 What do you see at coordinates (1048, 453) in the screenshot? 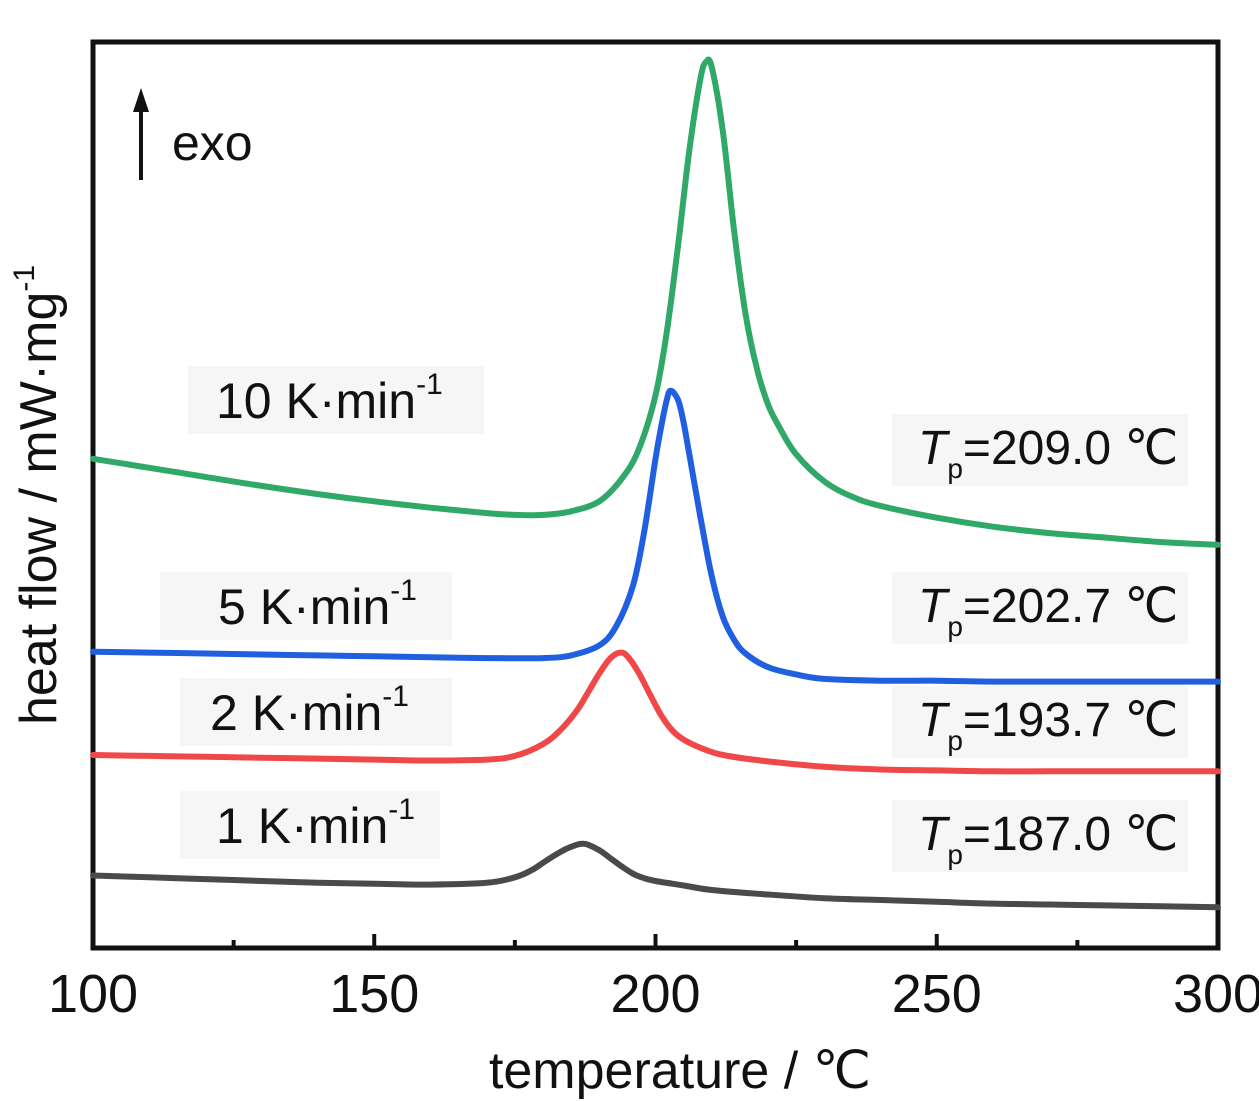
I see `peak-temperature-label: Tp=209.0 ℃` at bounding box center [1048, 453].